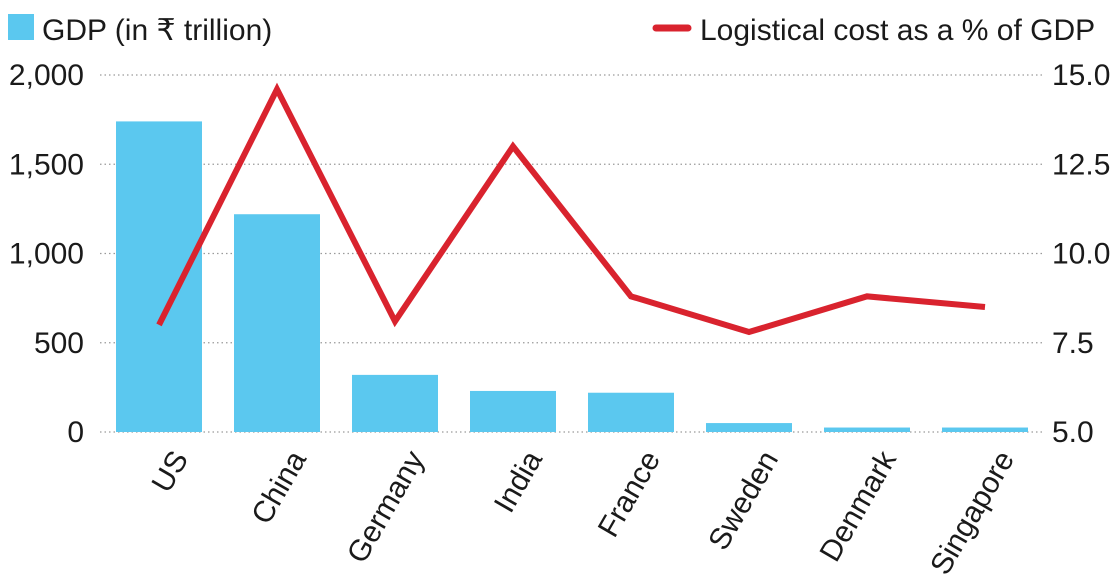  I want to click on category-label: US, so click(170, 471).